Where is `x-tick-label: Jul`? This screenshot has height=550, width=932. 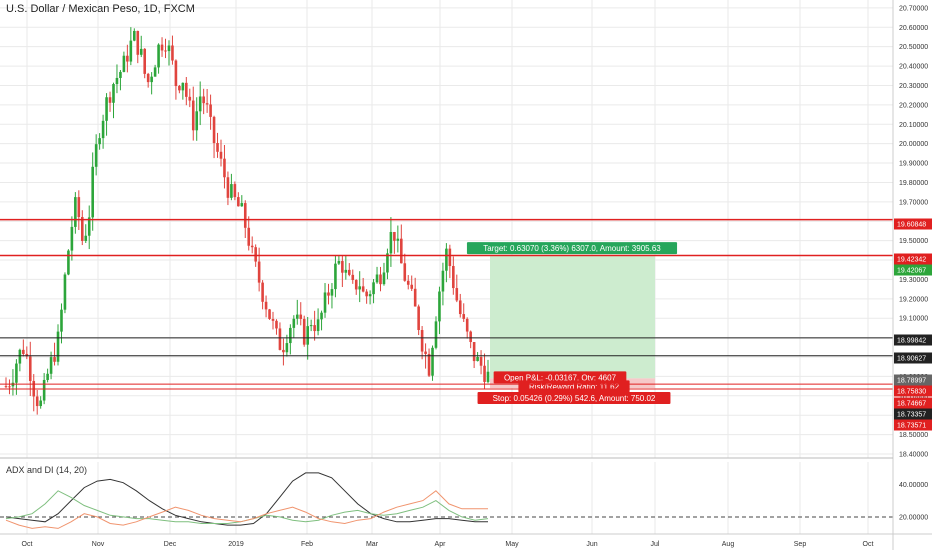
x-tick-label: Jul is located at coordinates (655, 544).